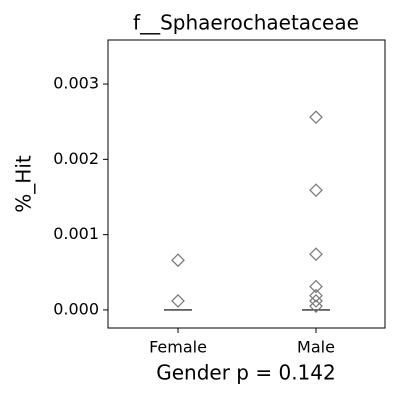  Describe the element at coordinates (178, 347) in the screenshot. I see `x-tick-label: Female` at that location.